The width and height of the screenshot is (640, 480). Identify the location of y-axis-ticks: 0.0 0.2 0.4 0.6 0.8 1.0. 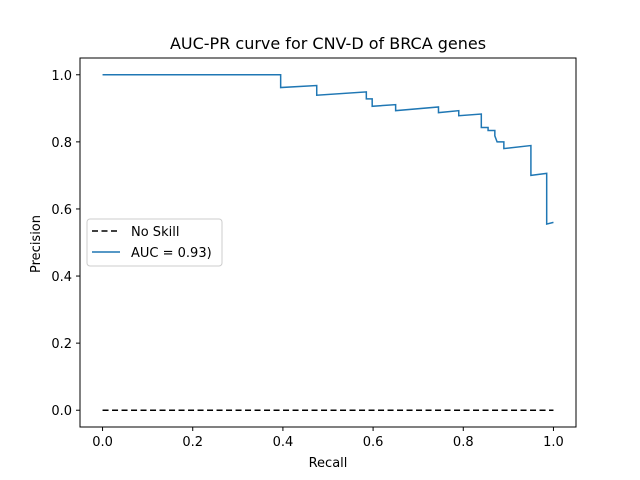
(65, 244).